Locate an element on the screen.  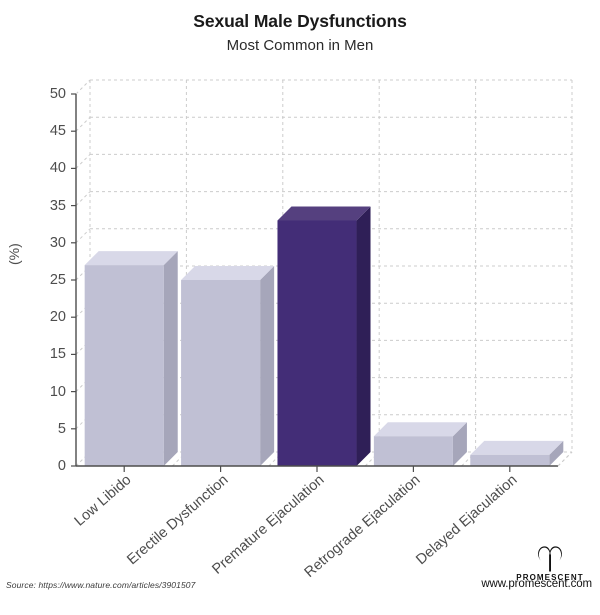
page-subtitle: Most Common in Men is located at coordinates (300, 45).